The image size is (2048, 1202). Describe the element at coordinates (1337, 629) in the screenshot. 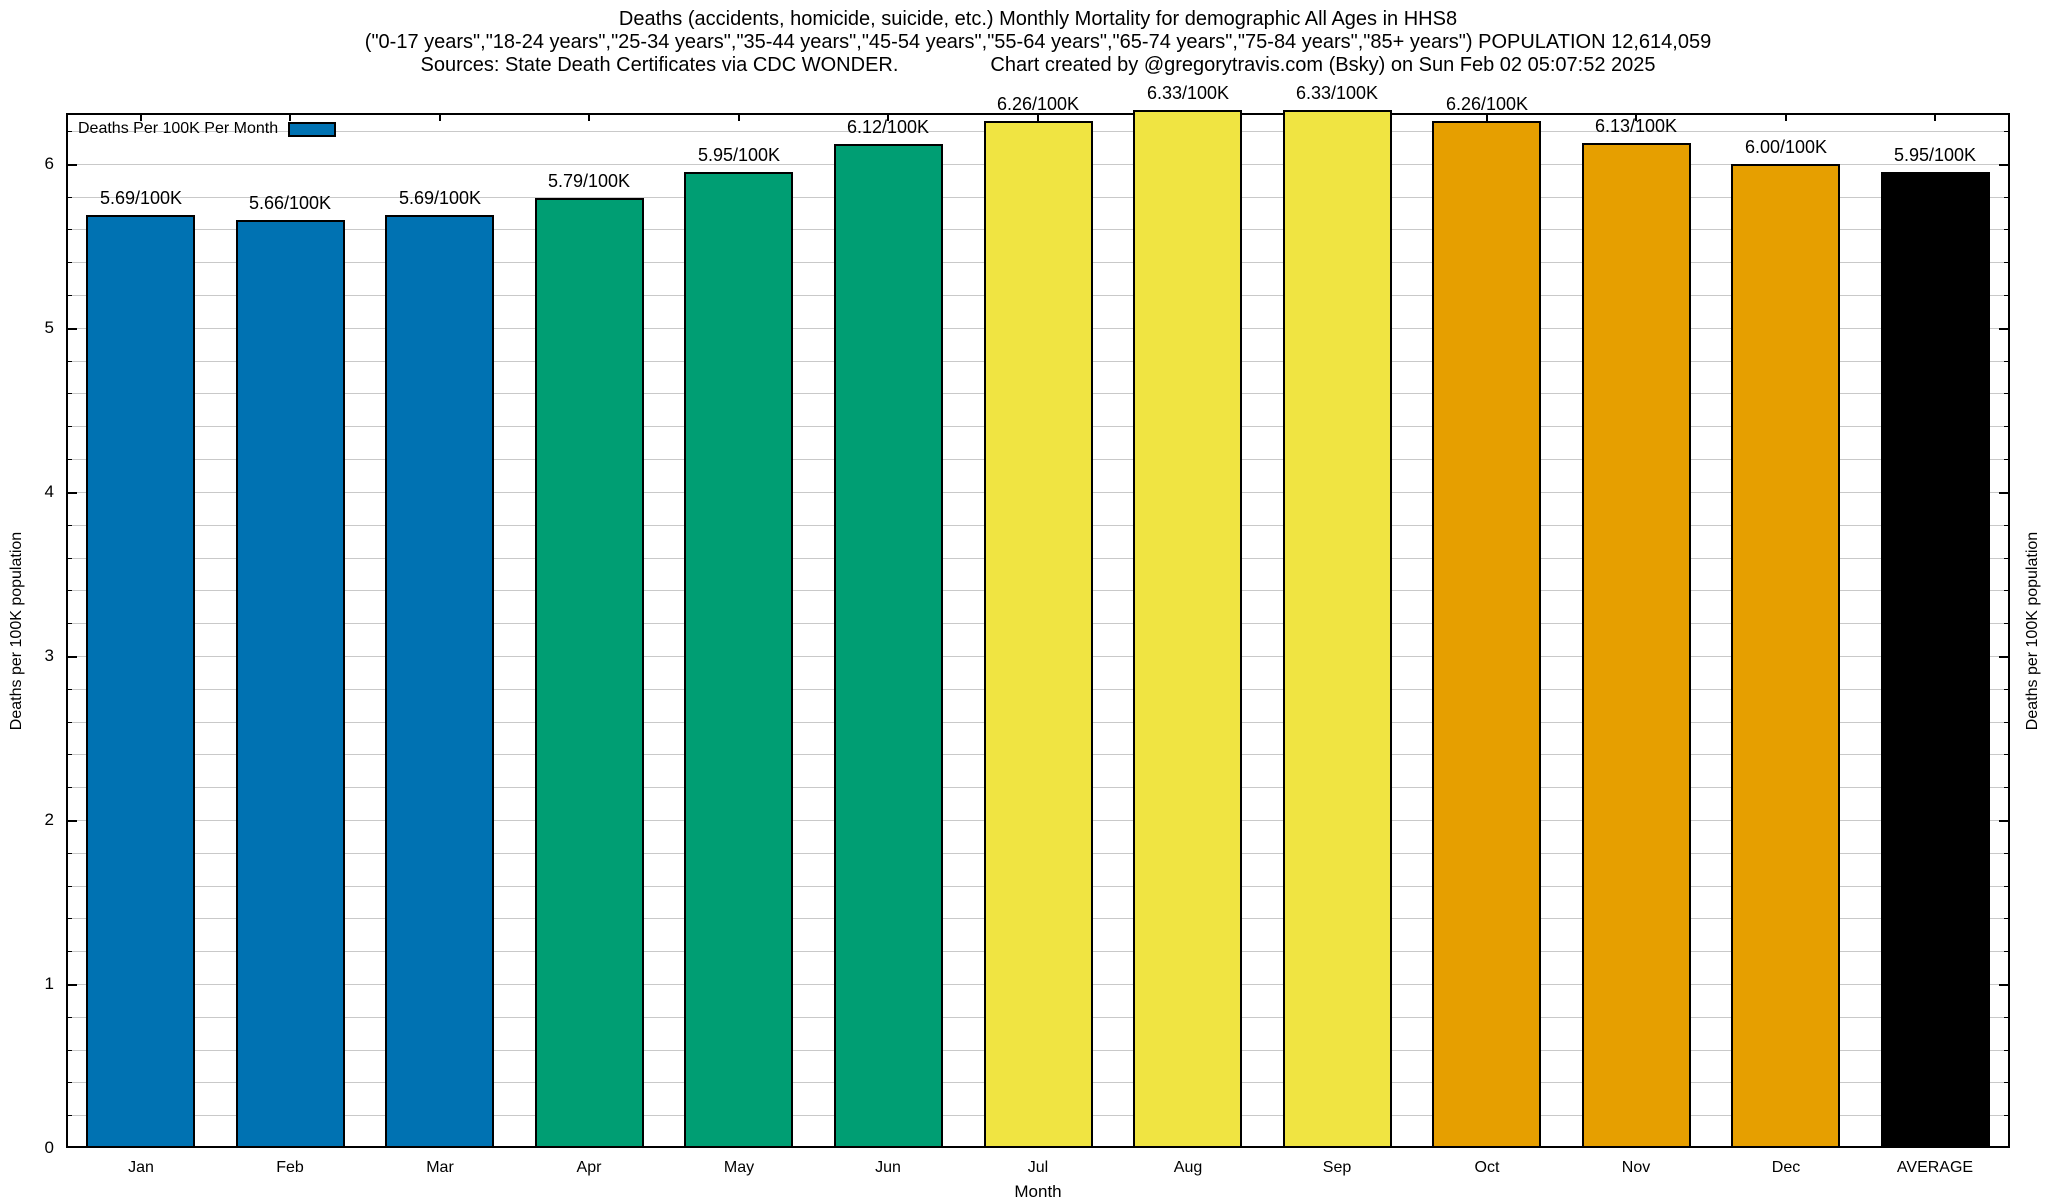

I see `bar-sep` at that location.